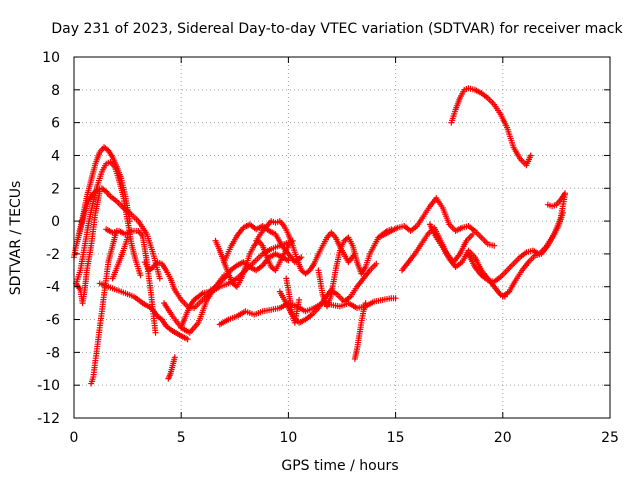 Image resolution: width=640 pixels, height=480 pixels. What do you see at coordinates (55, 156) in the screenshot?
I see `y-tick-label: 4` at bounding box center [55, 156].